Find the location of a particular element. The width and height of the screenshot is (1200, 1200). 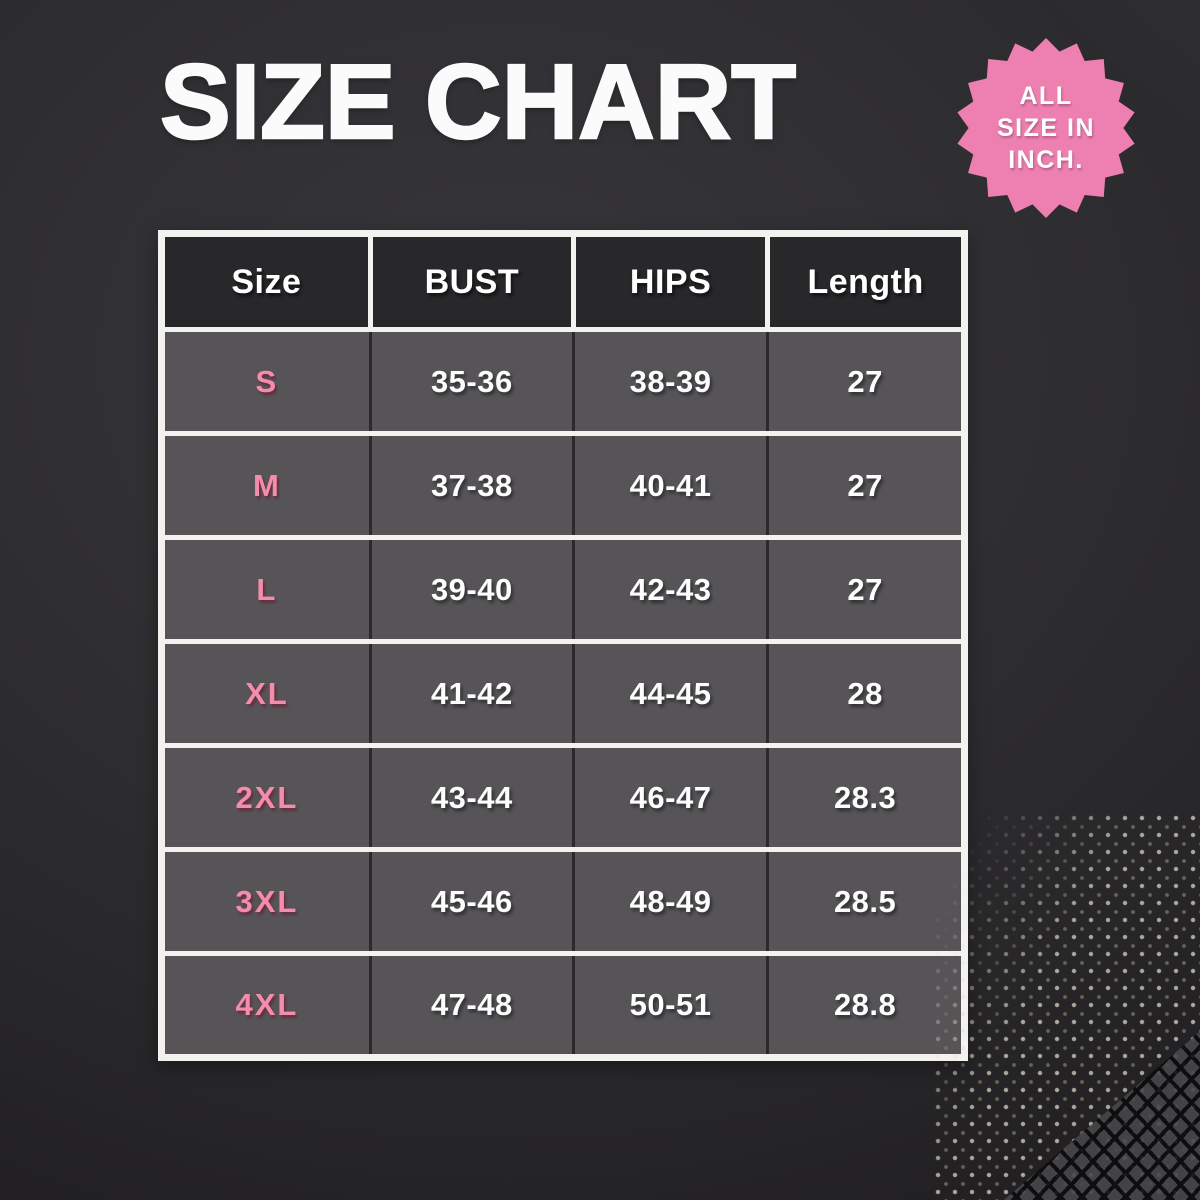

table-row: L 39-40 42-43 27 is located at coordinates (563, 589).